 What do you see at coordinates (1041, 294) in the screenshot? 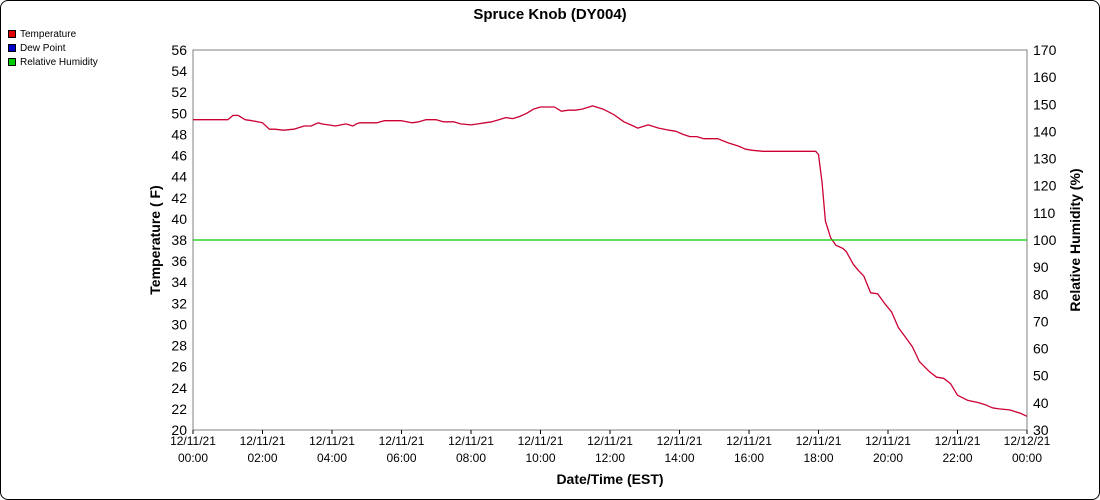
I see `y2-tick-label: 80` at bounding box center [1041, 294].